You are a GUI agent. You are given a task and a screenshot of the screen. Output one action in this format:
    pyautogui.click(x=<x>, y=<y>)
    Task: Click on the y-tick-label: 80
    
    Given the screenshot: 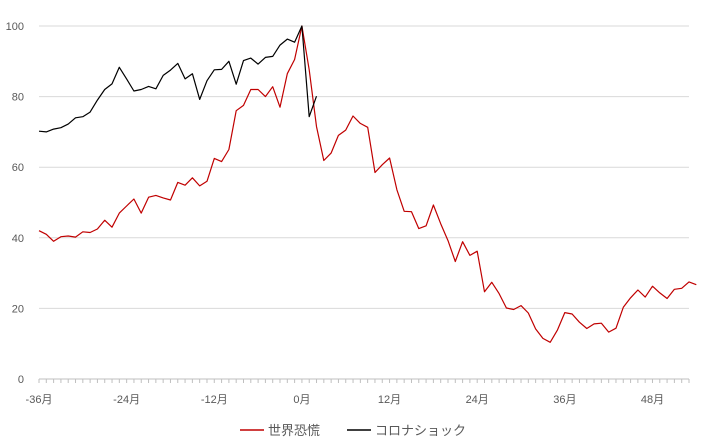 What is the action you would take?
    pyautogui.click(x=18, y=98)
    